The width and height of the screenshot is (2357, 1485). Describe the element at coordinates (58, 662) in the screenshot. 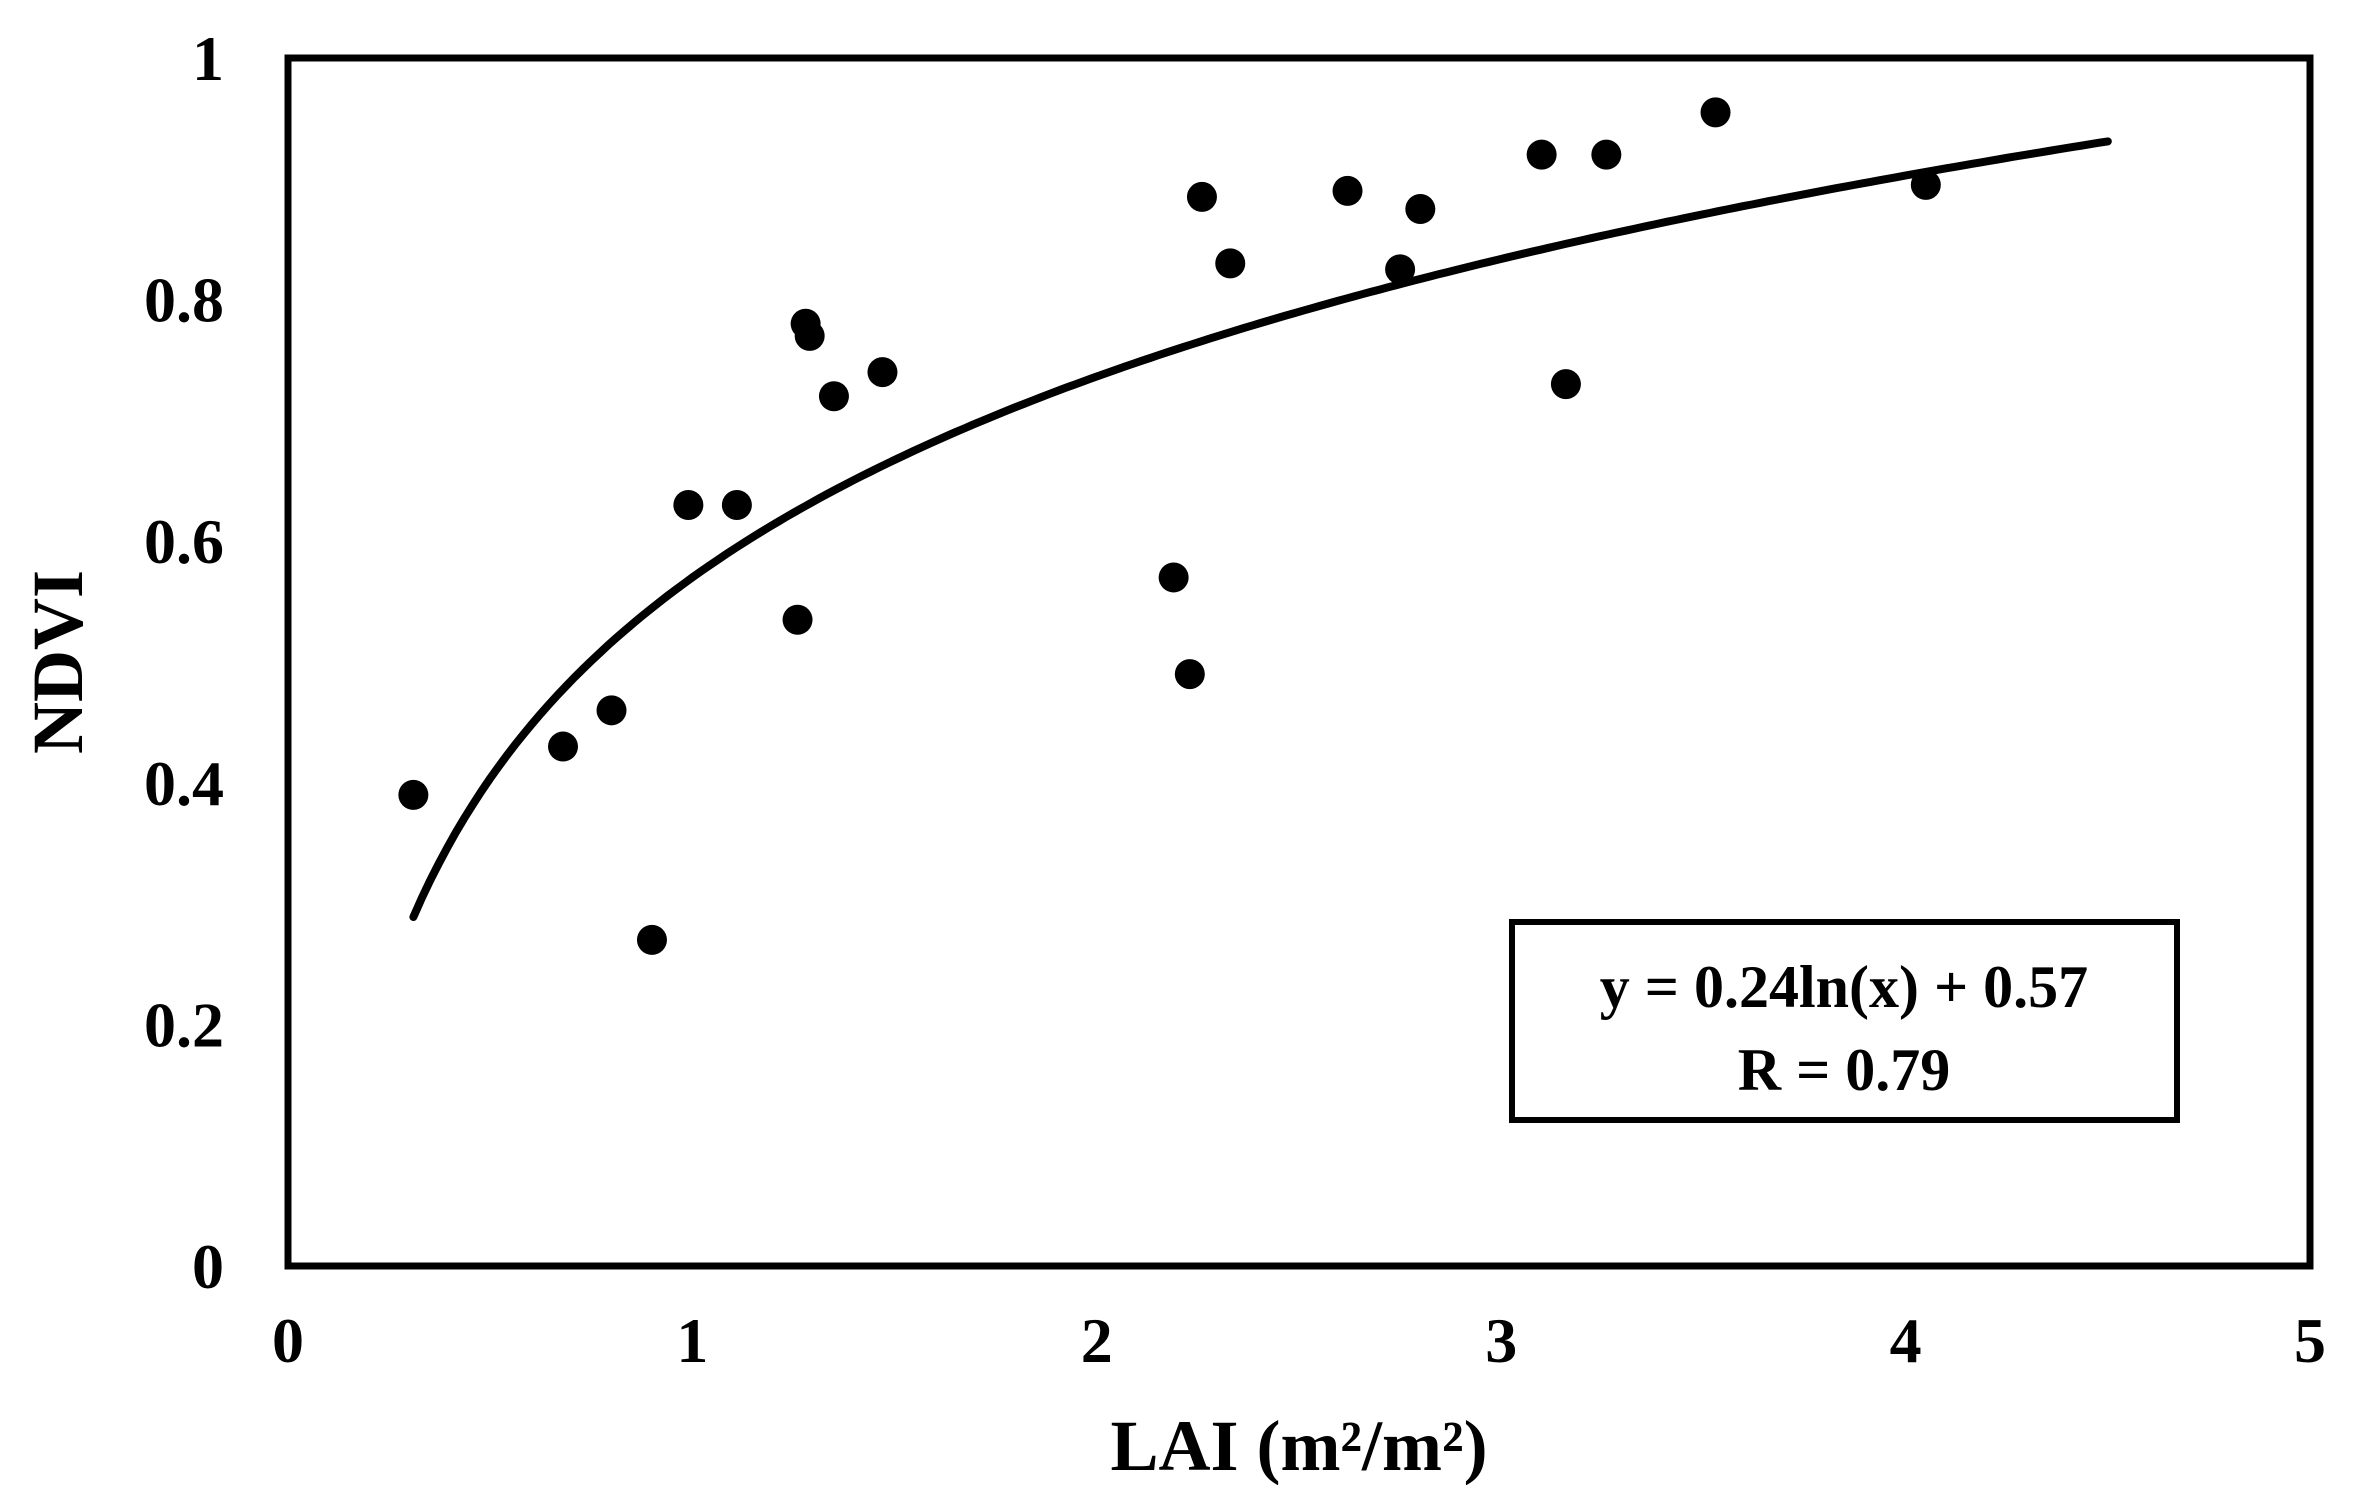

I see `y-axis-title: NDVI` at that location.